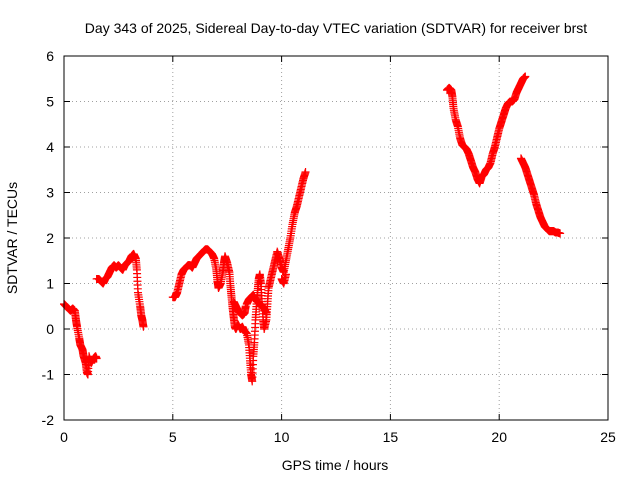  What do you see at coordinates (499, 437) in the screenshot?
I see `x-tick-label: 20` at bounding box center [499, 437].